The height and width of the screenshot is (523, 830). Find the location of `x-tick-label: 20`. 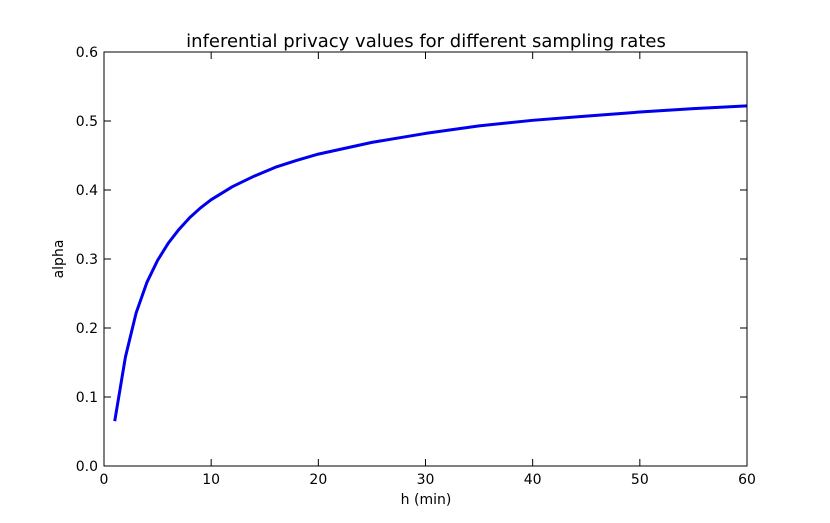

x-tick-label: 20 is located at coordinates (318, 480).